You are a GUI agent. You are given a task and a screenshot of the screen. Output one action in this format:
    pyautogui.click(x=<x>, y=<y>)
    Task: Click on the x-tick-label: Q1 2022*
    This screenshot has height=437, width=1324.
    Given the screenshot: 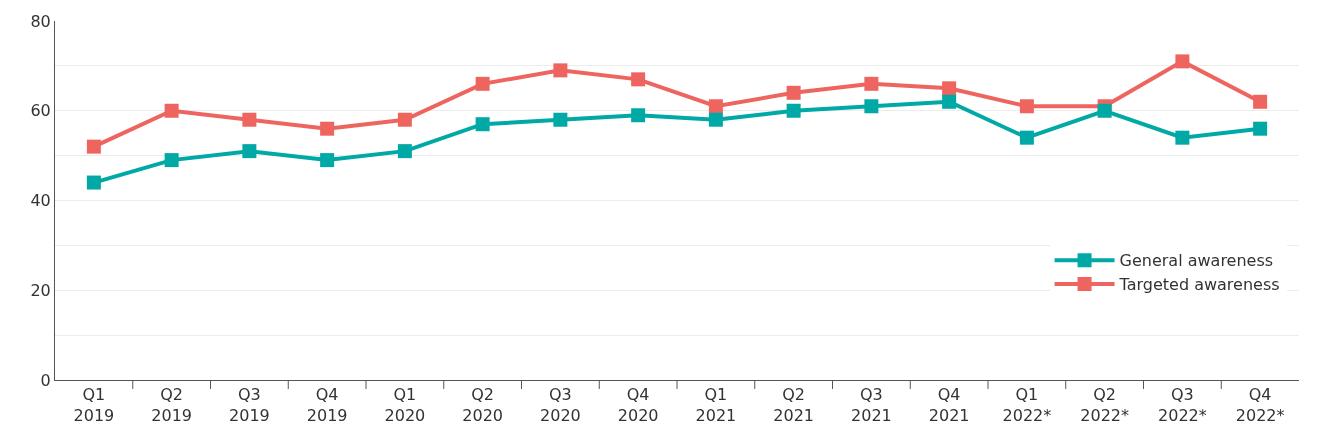 What is the action you would take?
    pyautogui.click(x=1027, y=405)
    